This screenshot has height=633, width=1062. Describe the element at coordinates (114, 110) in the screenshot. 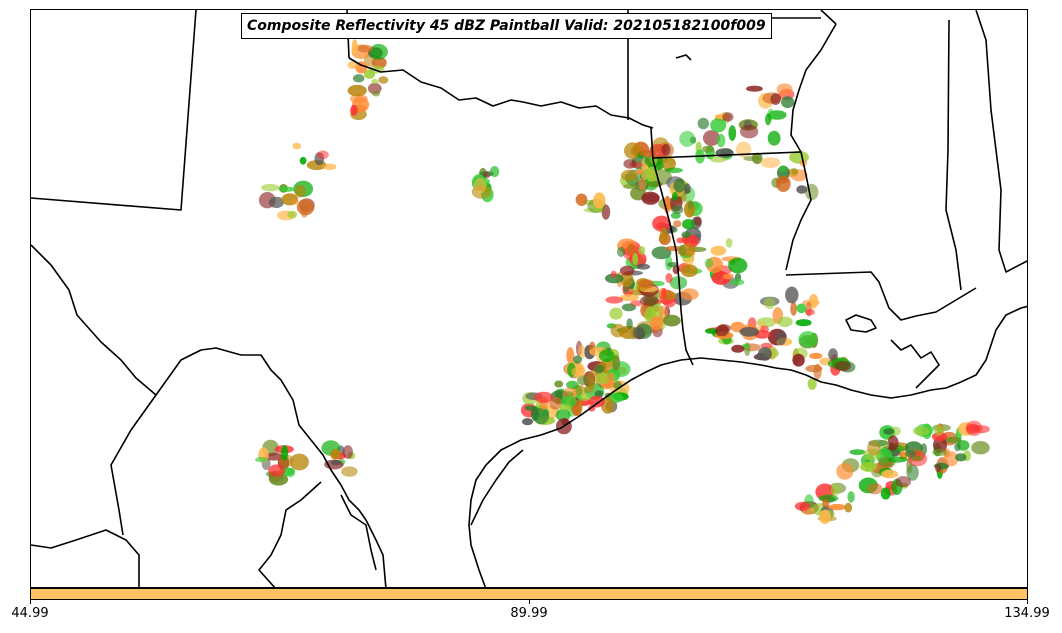

I see `state-border-nm-co` at that location.